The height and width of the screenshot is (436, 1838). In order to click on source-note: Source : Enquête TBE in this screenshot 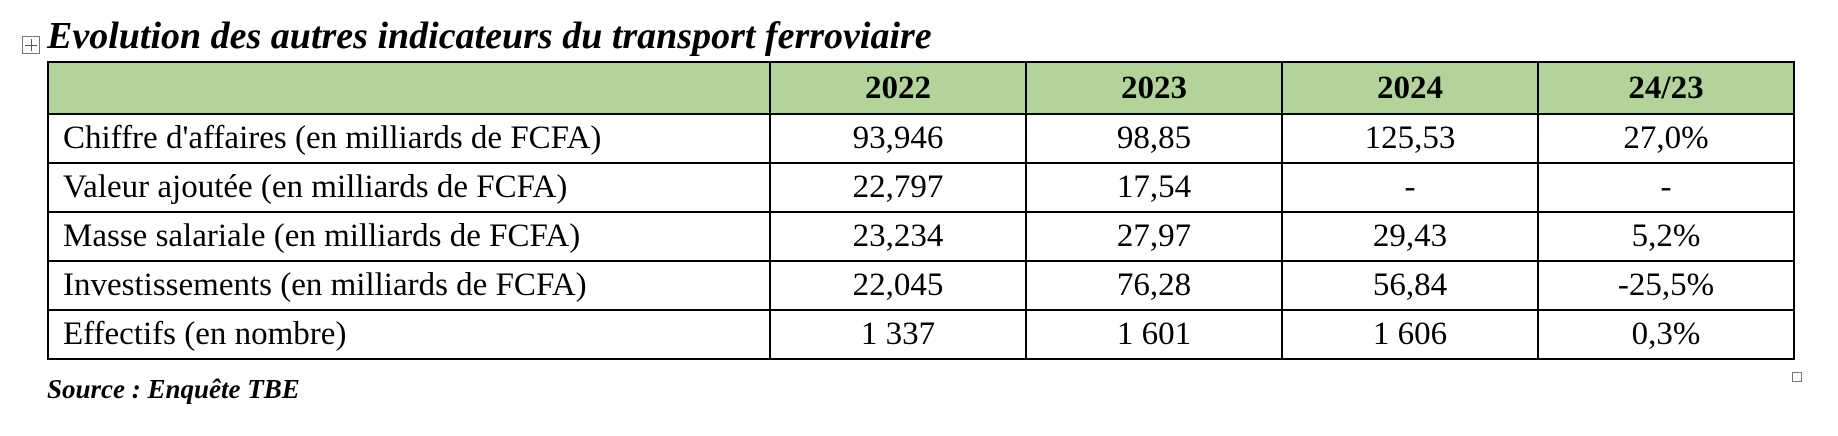, I will do `click(173, 389)`.